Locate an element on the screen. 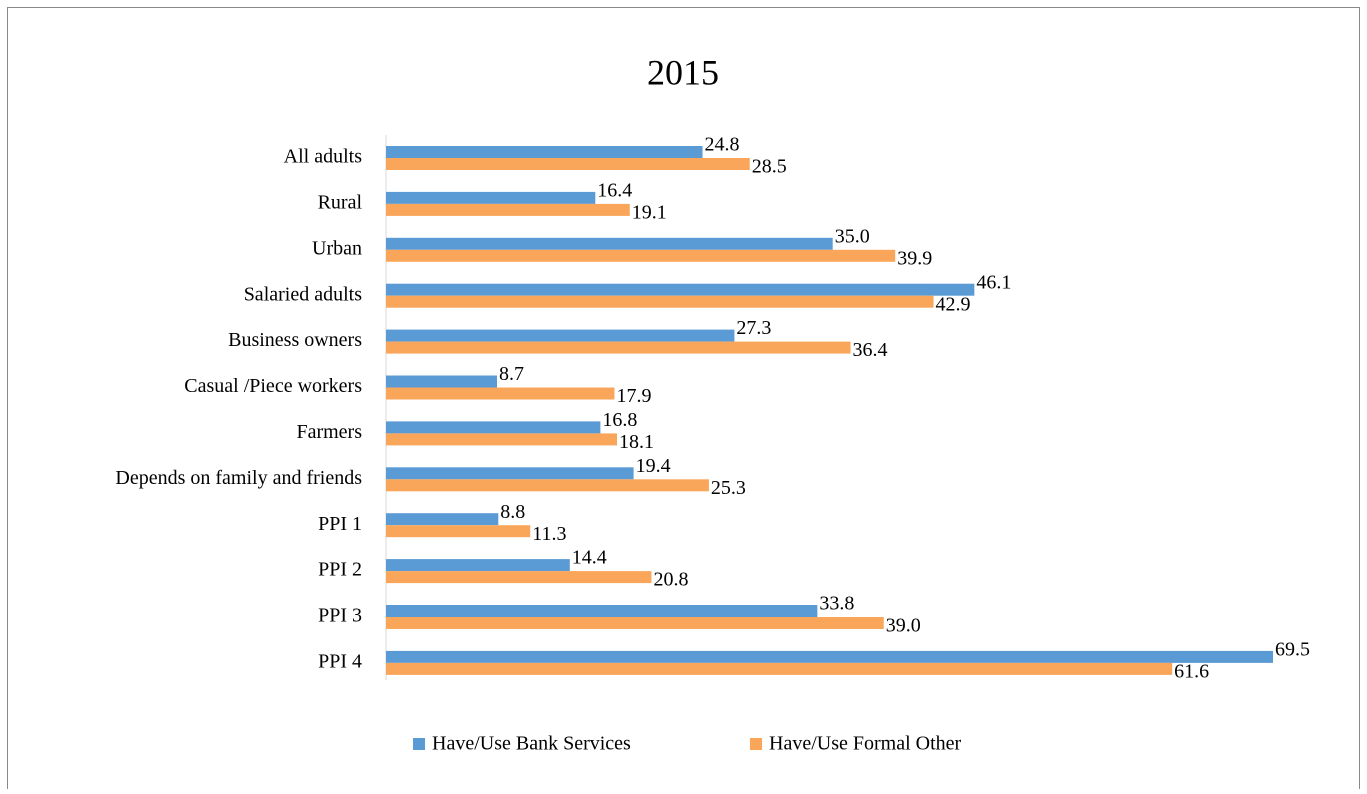 Image resolution: width=1367 pixels, height=794 pixels. y-tick-label: PPI 4 is located at coordinates (340, 661).